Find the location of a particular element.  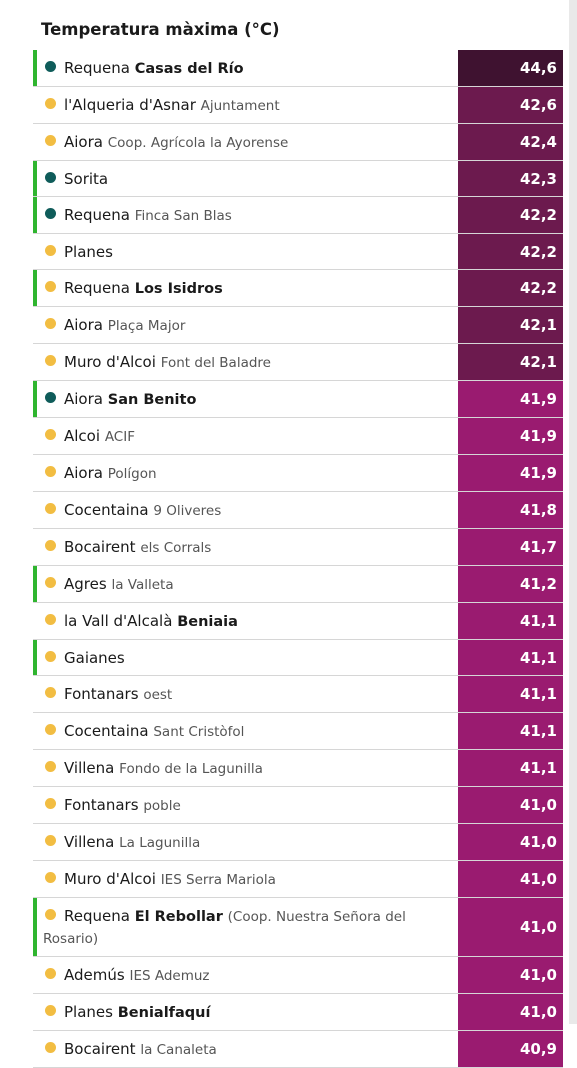

station-cell: Agres la Valleta is located at coordinates (245, 584).